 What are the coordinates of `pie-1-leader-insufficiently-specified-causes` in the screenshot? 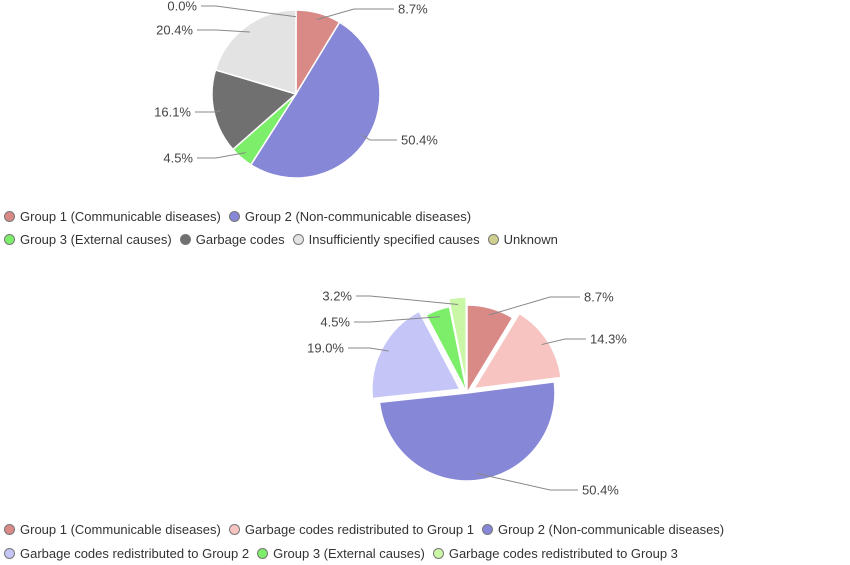 It's located at (223, 31).